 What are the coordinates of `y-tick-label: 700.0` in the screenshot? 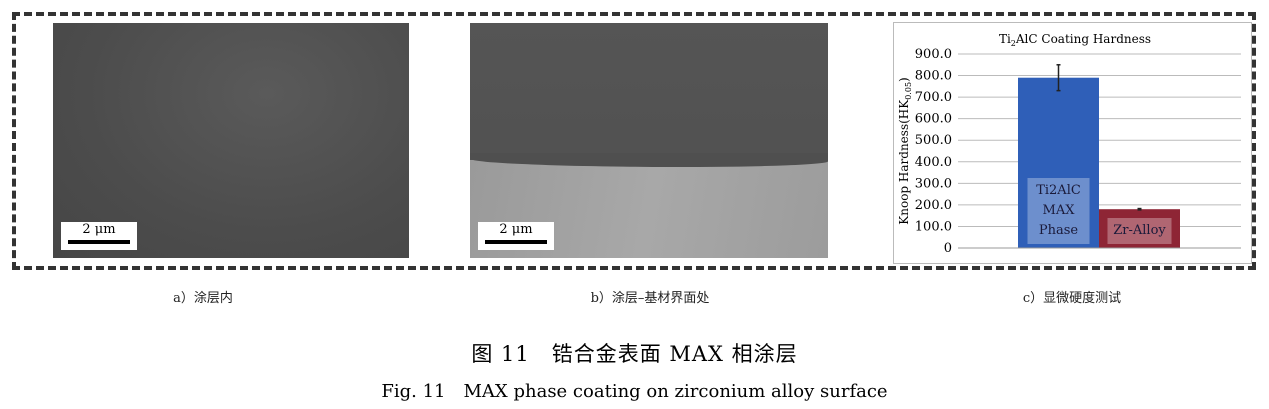 It's located at (933, 97).